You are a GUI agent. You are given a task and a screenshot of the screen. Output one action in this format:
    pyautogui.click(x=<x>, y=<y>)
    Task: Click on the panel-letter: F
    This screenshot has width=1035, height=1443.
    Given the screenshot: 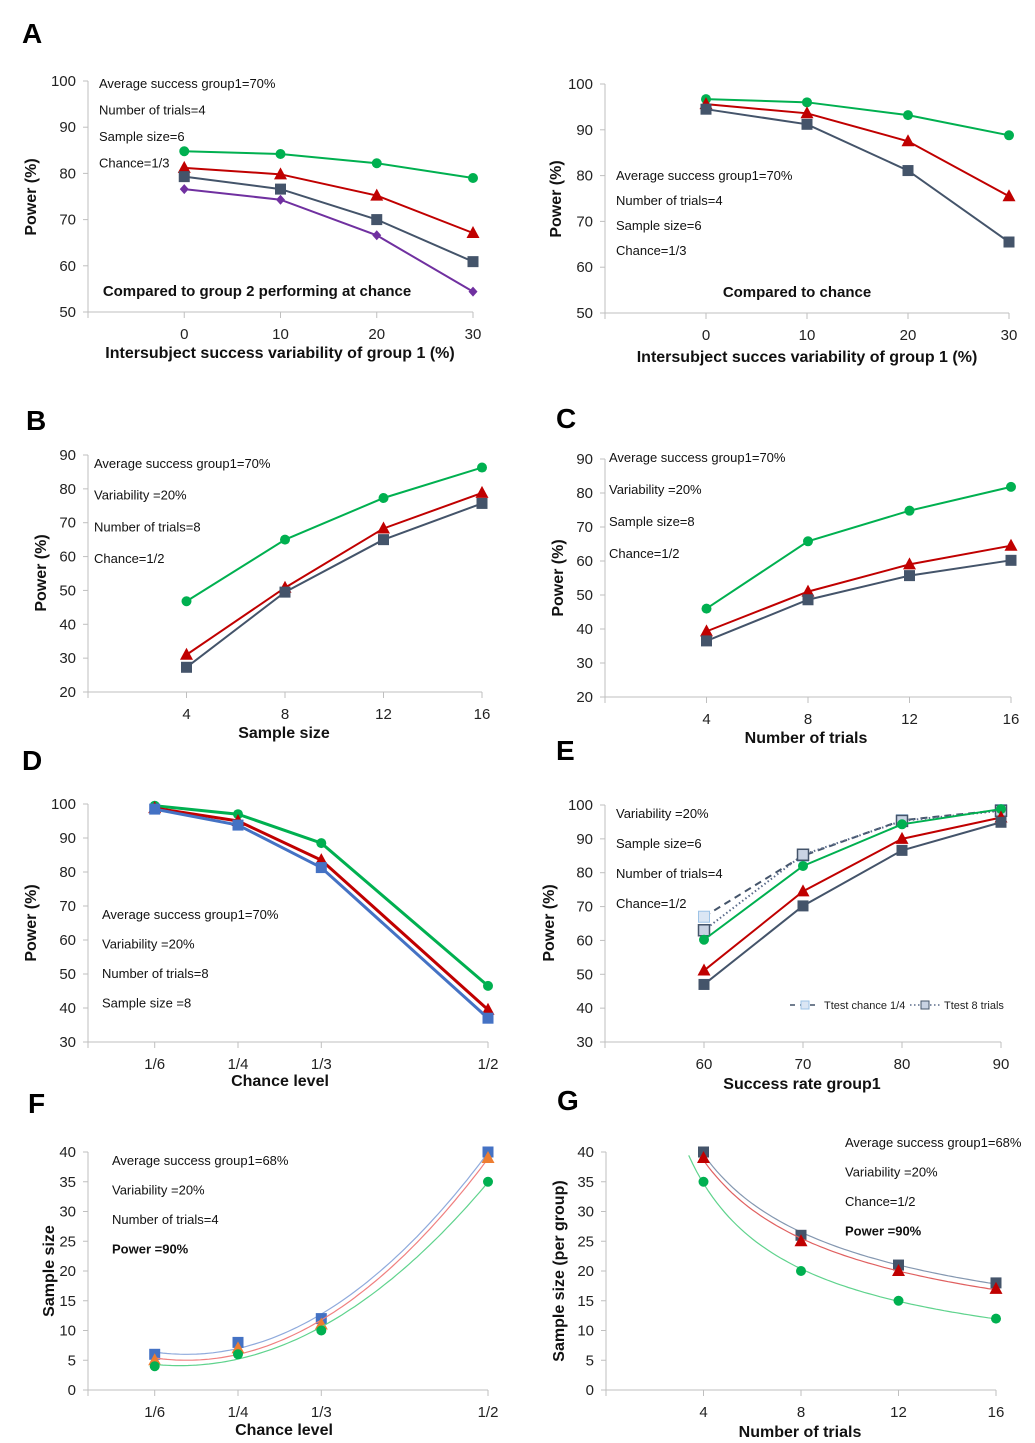 What is the action you would take?
    pyautogui.click(x=36, y=1103)
    